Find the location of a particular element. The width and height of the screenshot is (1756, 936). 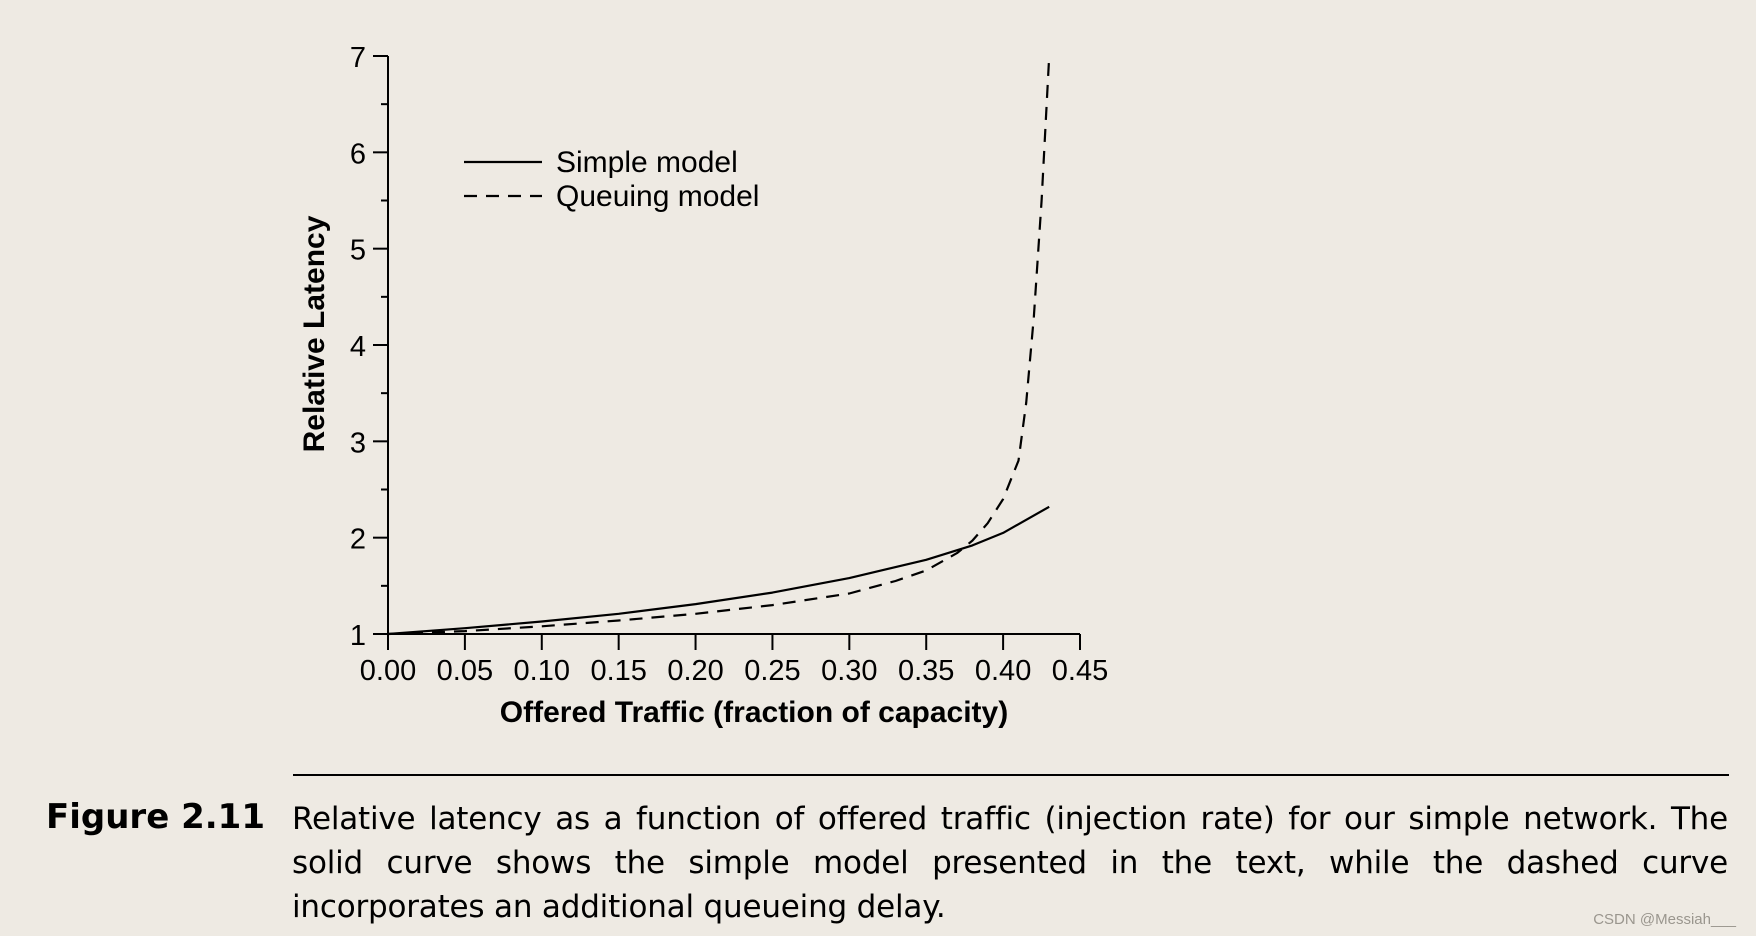

x-tick-label: 0.30 is located at coordinates (849, 671).